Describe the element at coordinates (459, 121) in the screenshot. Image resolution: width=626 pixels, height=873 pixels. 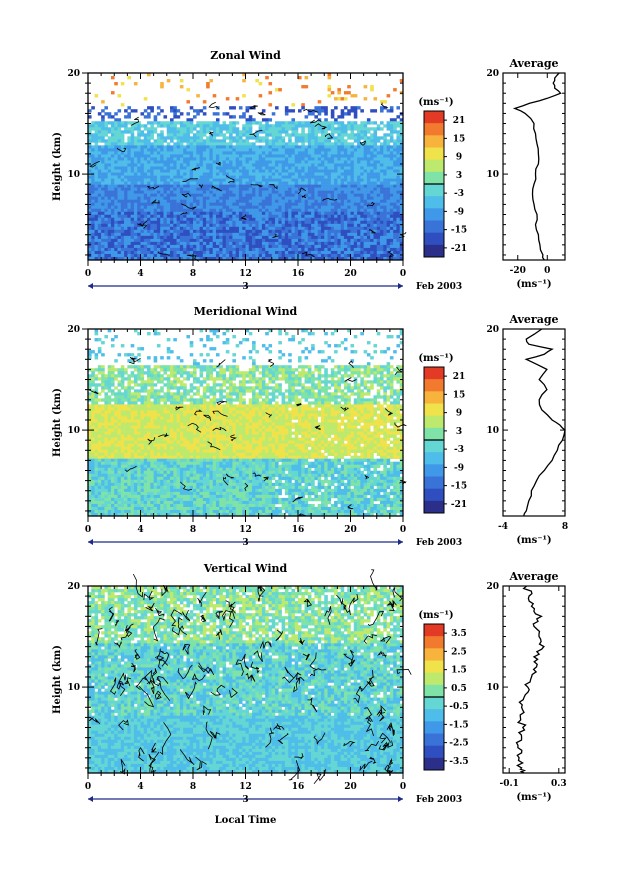
I see `colorbar-tick-label: 21` at that location.